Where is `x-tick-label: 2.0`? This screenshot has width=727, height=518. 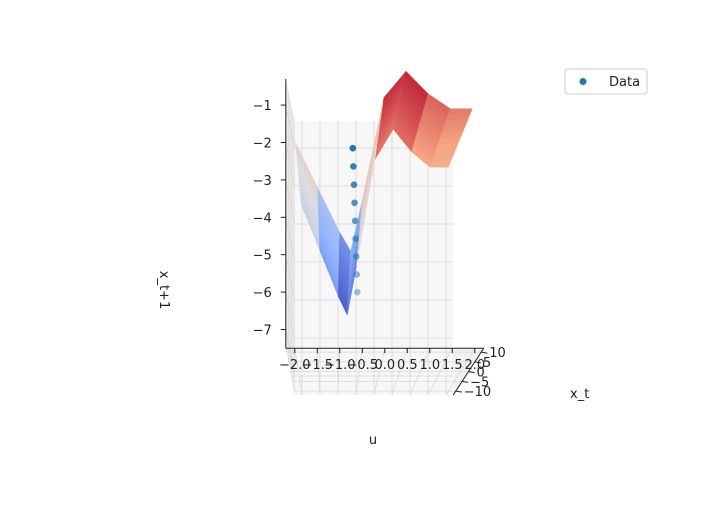
x-tick-label: 2.0 is located at coordinates (474, 365).